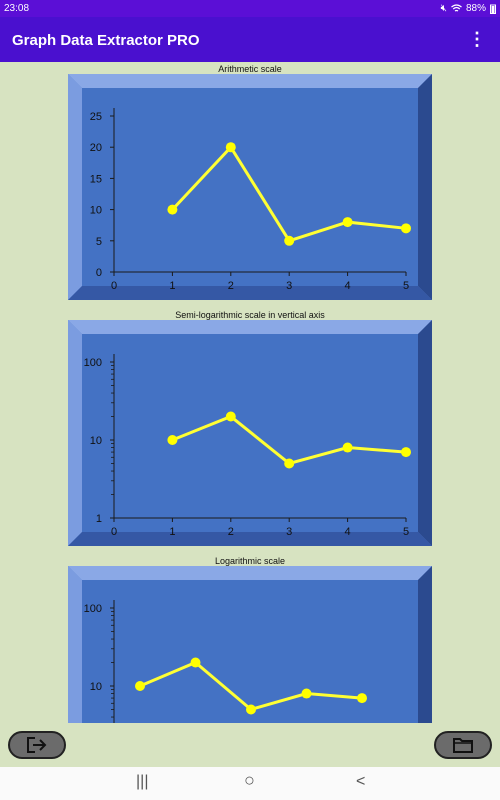  Describe the element at coordinates (475, 8) in the screenshot. I see `battery-text: 88%` at that location.